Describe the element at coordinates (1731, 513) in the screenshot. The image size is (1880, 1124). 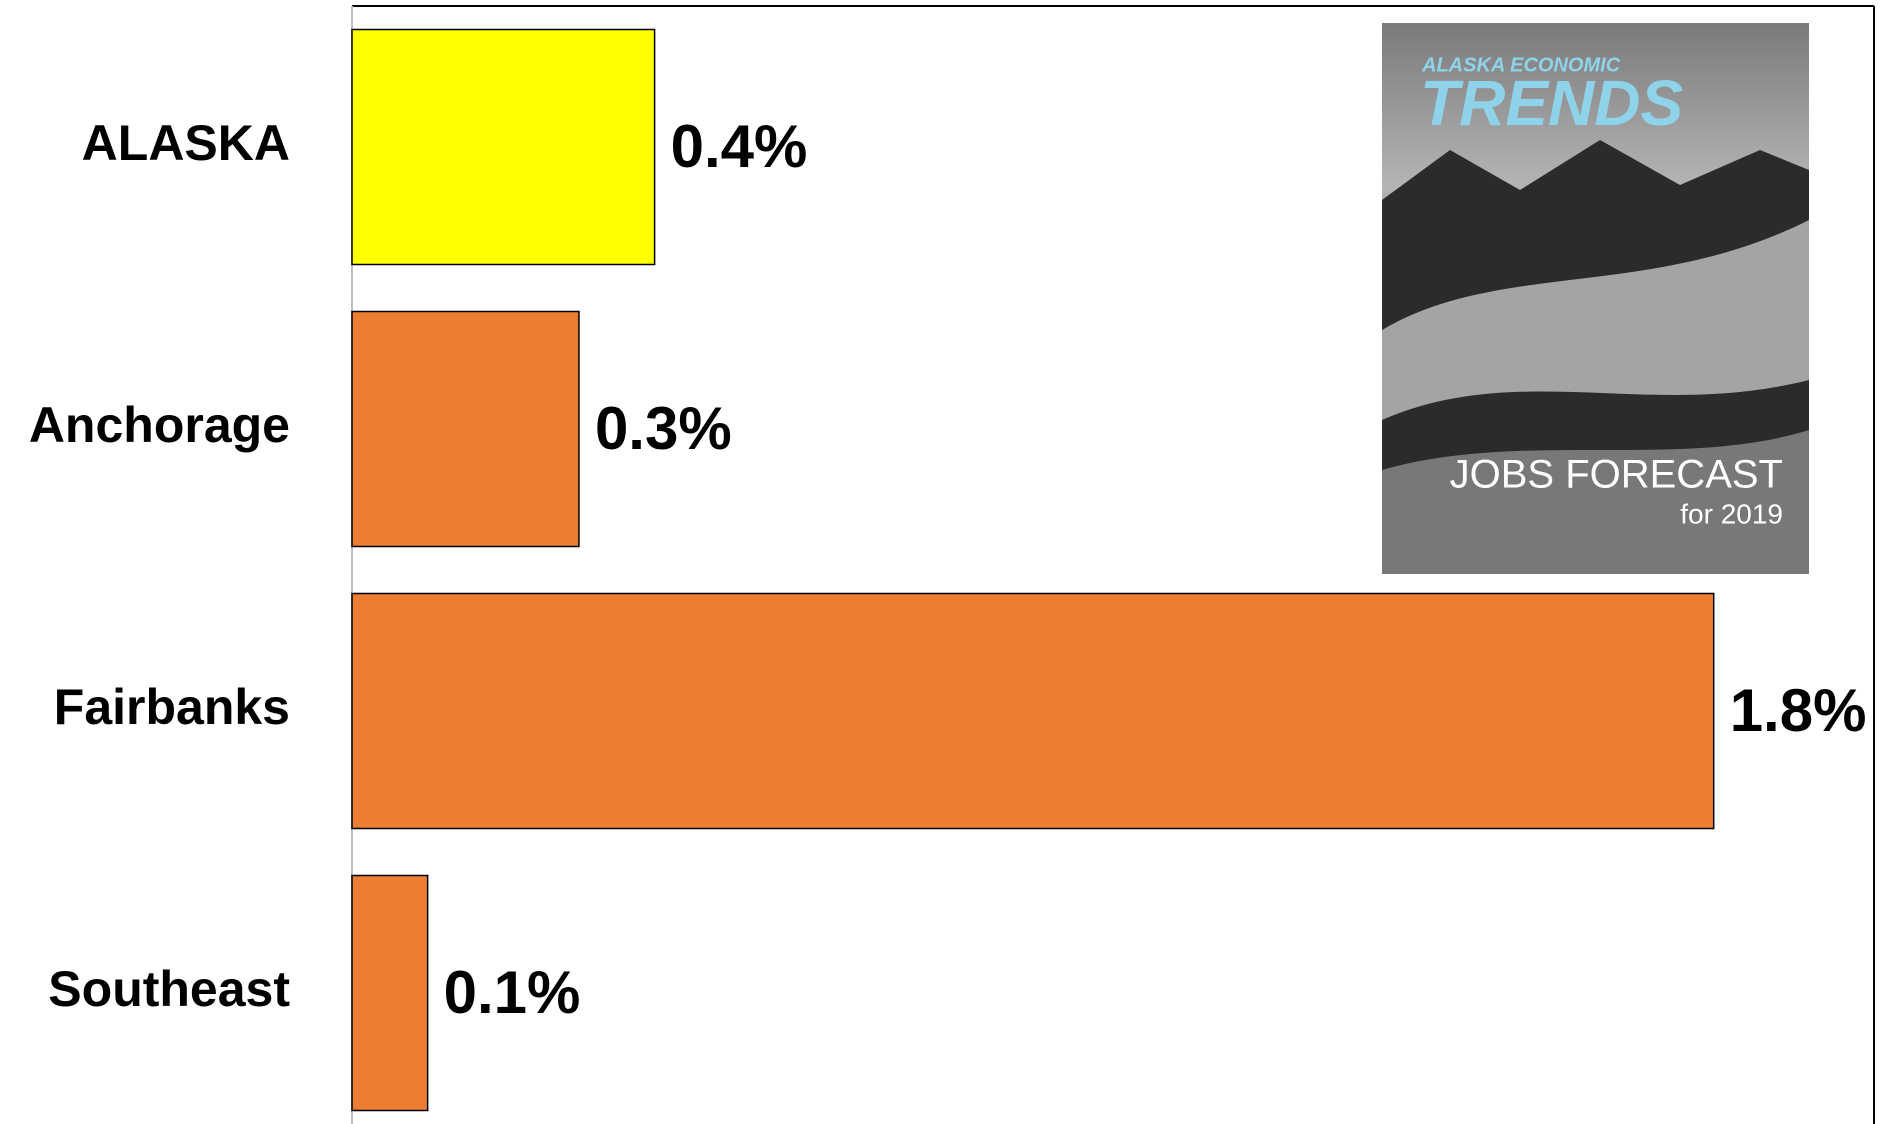
I see `cover-subline: for 2019` at that location.